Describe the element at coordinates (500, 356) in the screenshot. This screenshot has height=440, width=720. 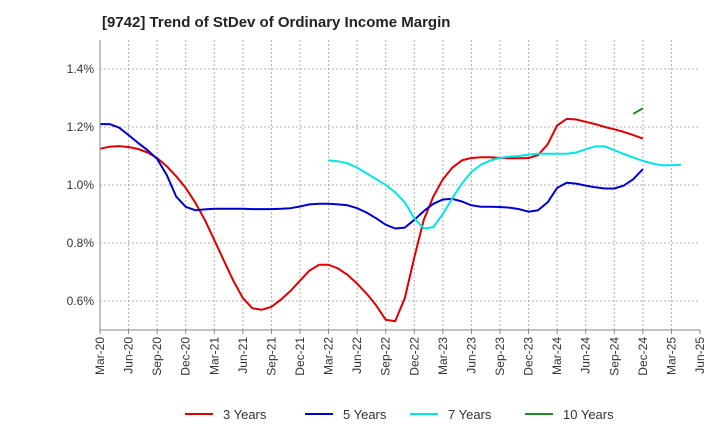
I see `x-tick-label: Sep-23` at that location.